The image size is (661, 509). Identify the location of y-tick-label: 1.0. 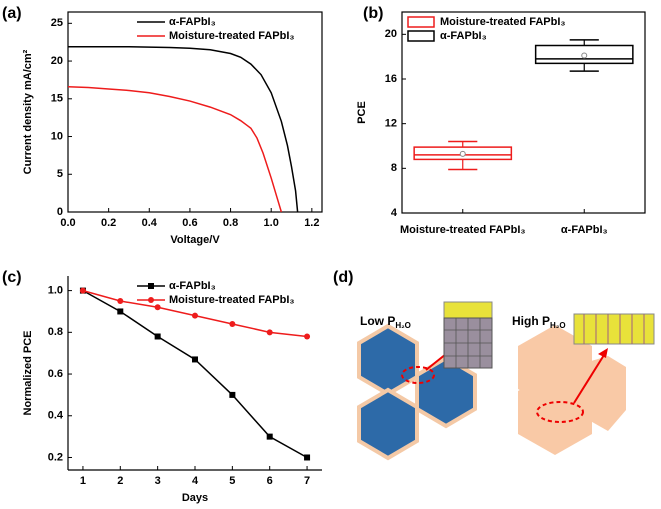
(55, 291).